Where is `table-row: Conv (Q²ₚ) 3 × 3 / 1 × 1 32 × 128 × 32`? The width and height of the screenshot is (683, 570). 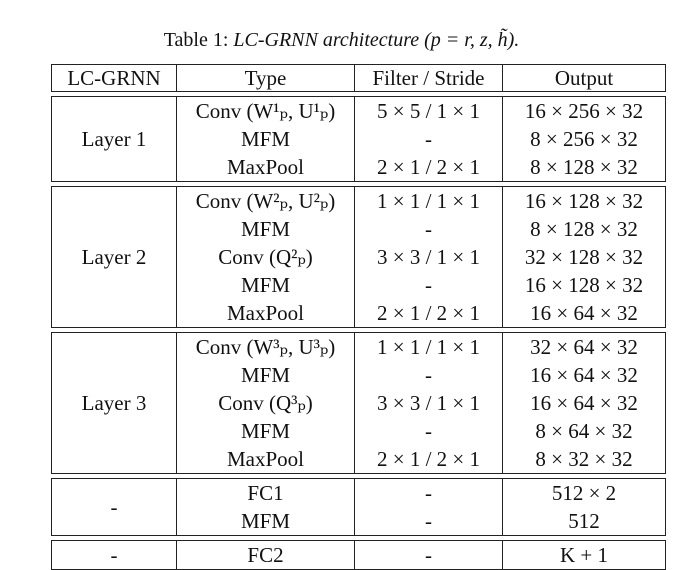 table-row: Conv (Q²ₚ) 3 × 3 / 1 × 1 32 × 128 × 32 is located at coordinates (359, 257).